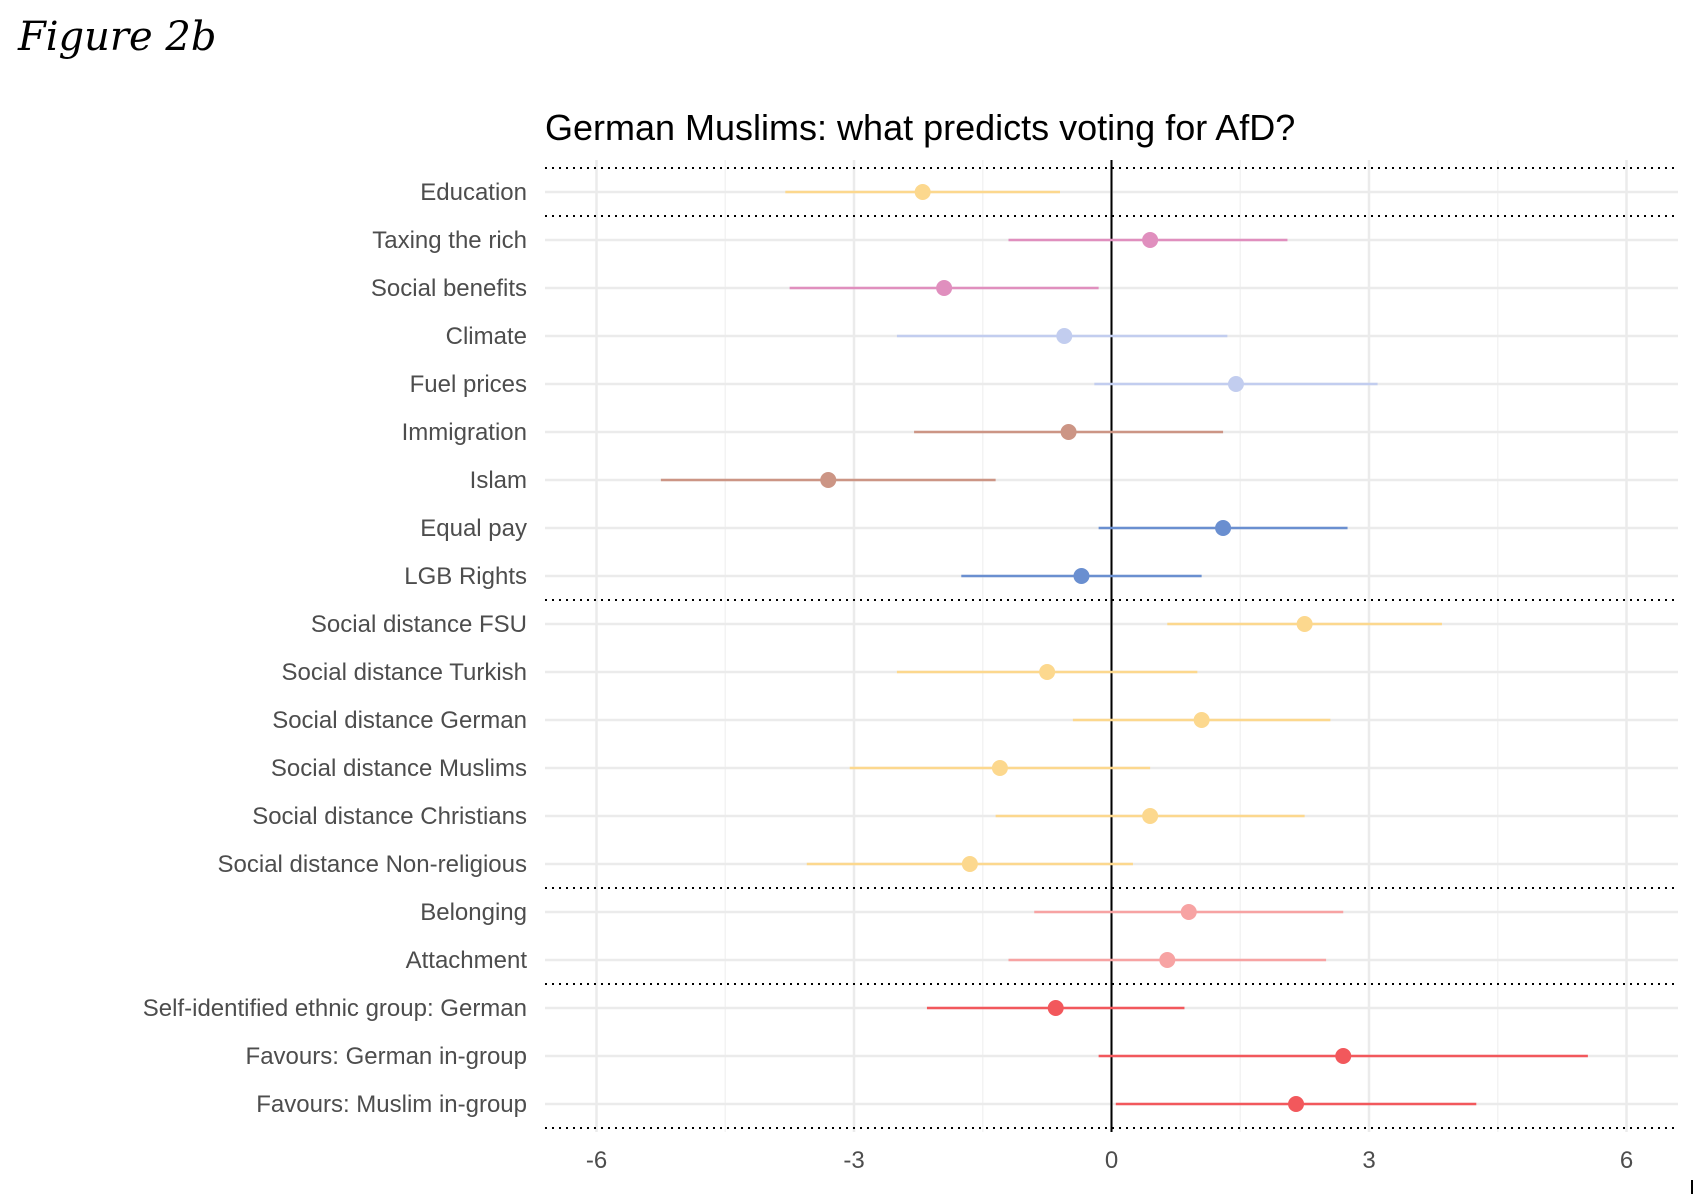 The image size is (1700, 1194). Describe the element at coordinates (389, 816) in the screenshot. I see `y-tick-label: Social distance Christians` at that location.